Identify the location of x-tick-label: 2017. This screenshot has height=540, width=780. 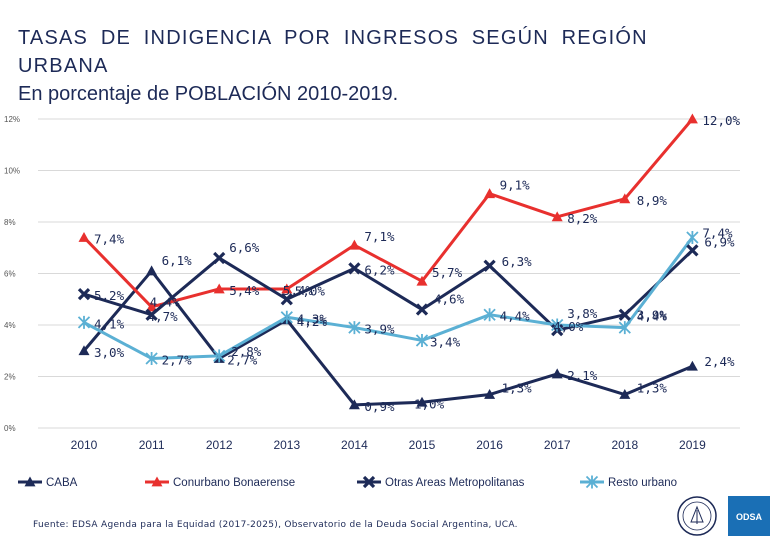
(557, 445).